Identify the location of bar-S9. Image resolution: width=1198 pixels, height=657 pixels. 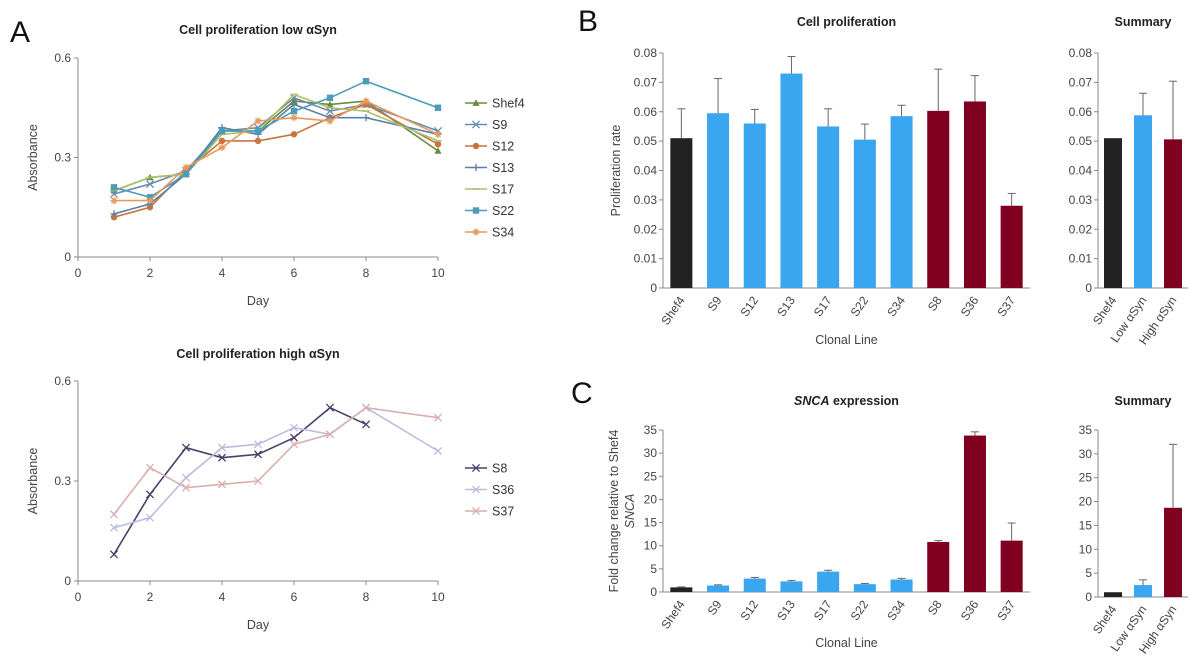
(718, 588).